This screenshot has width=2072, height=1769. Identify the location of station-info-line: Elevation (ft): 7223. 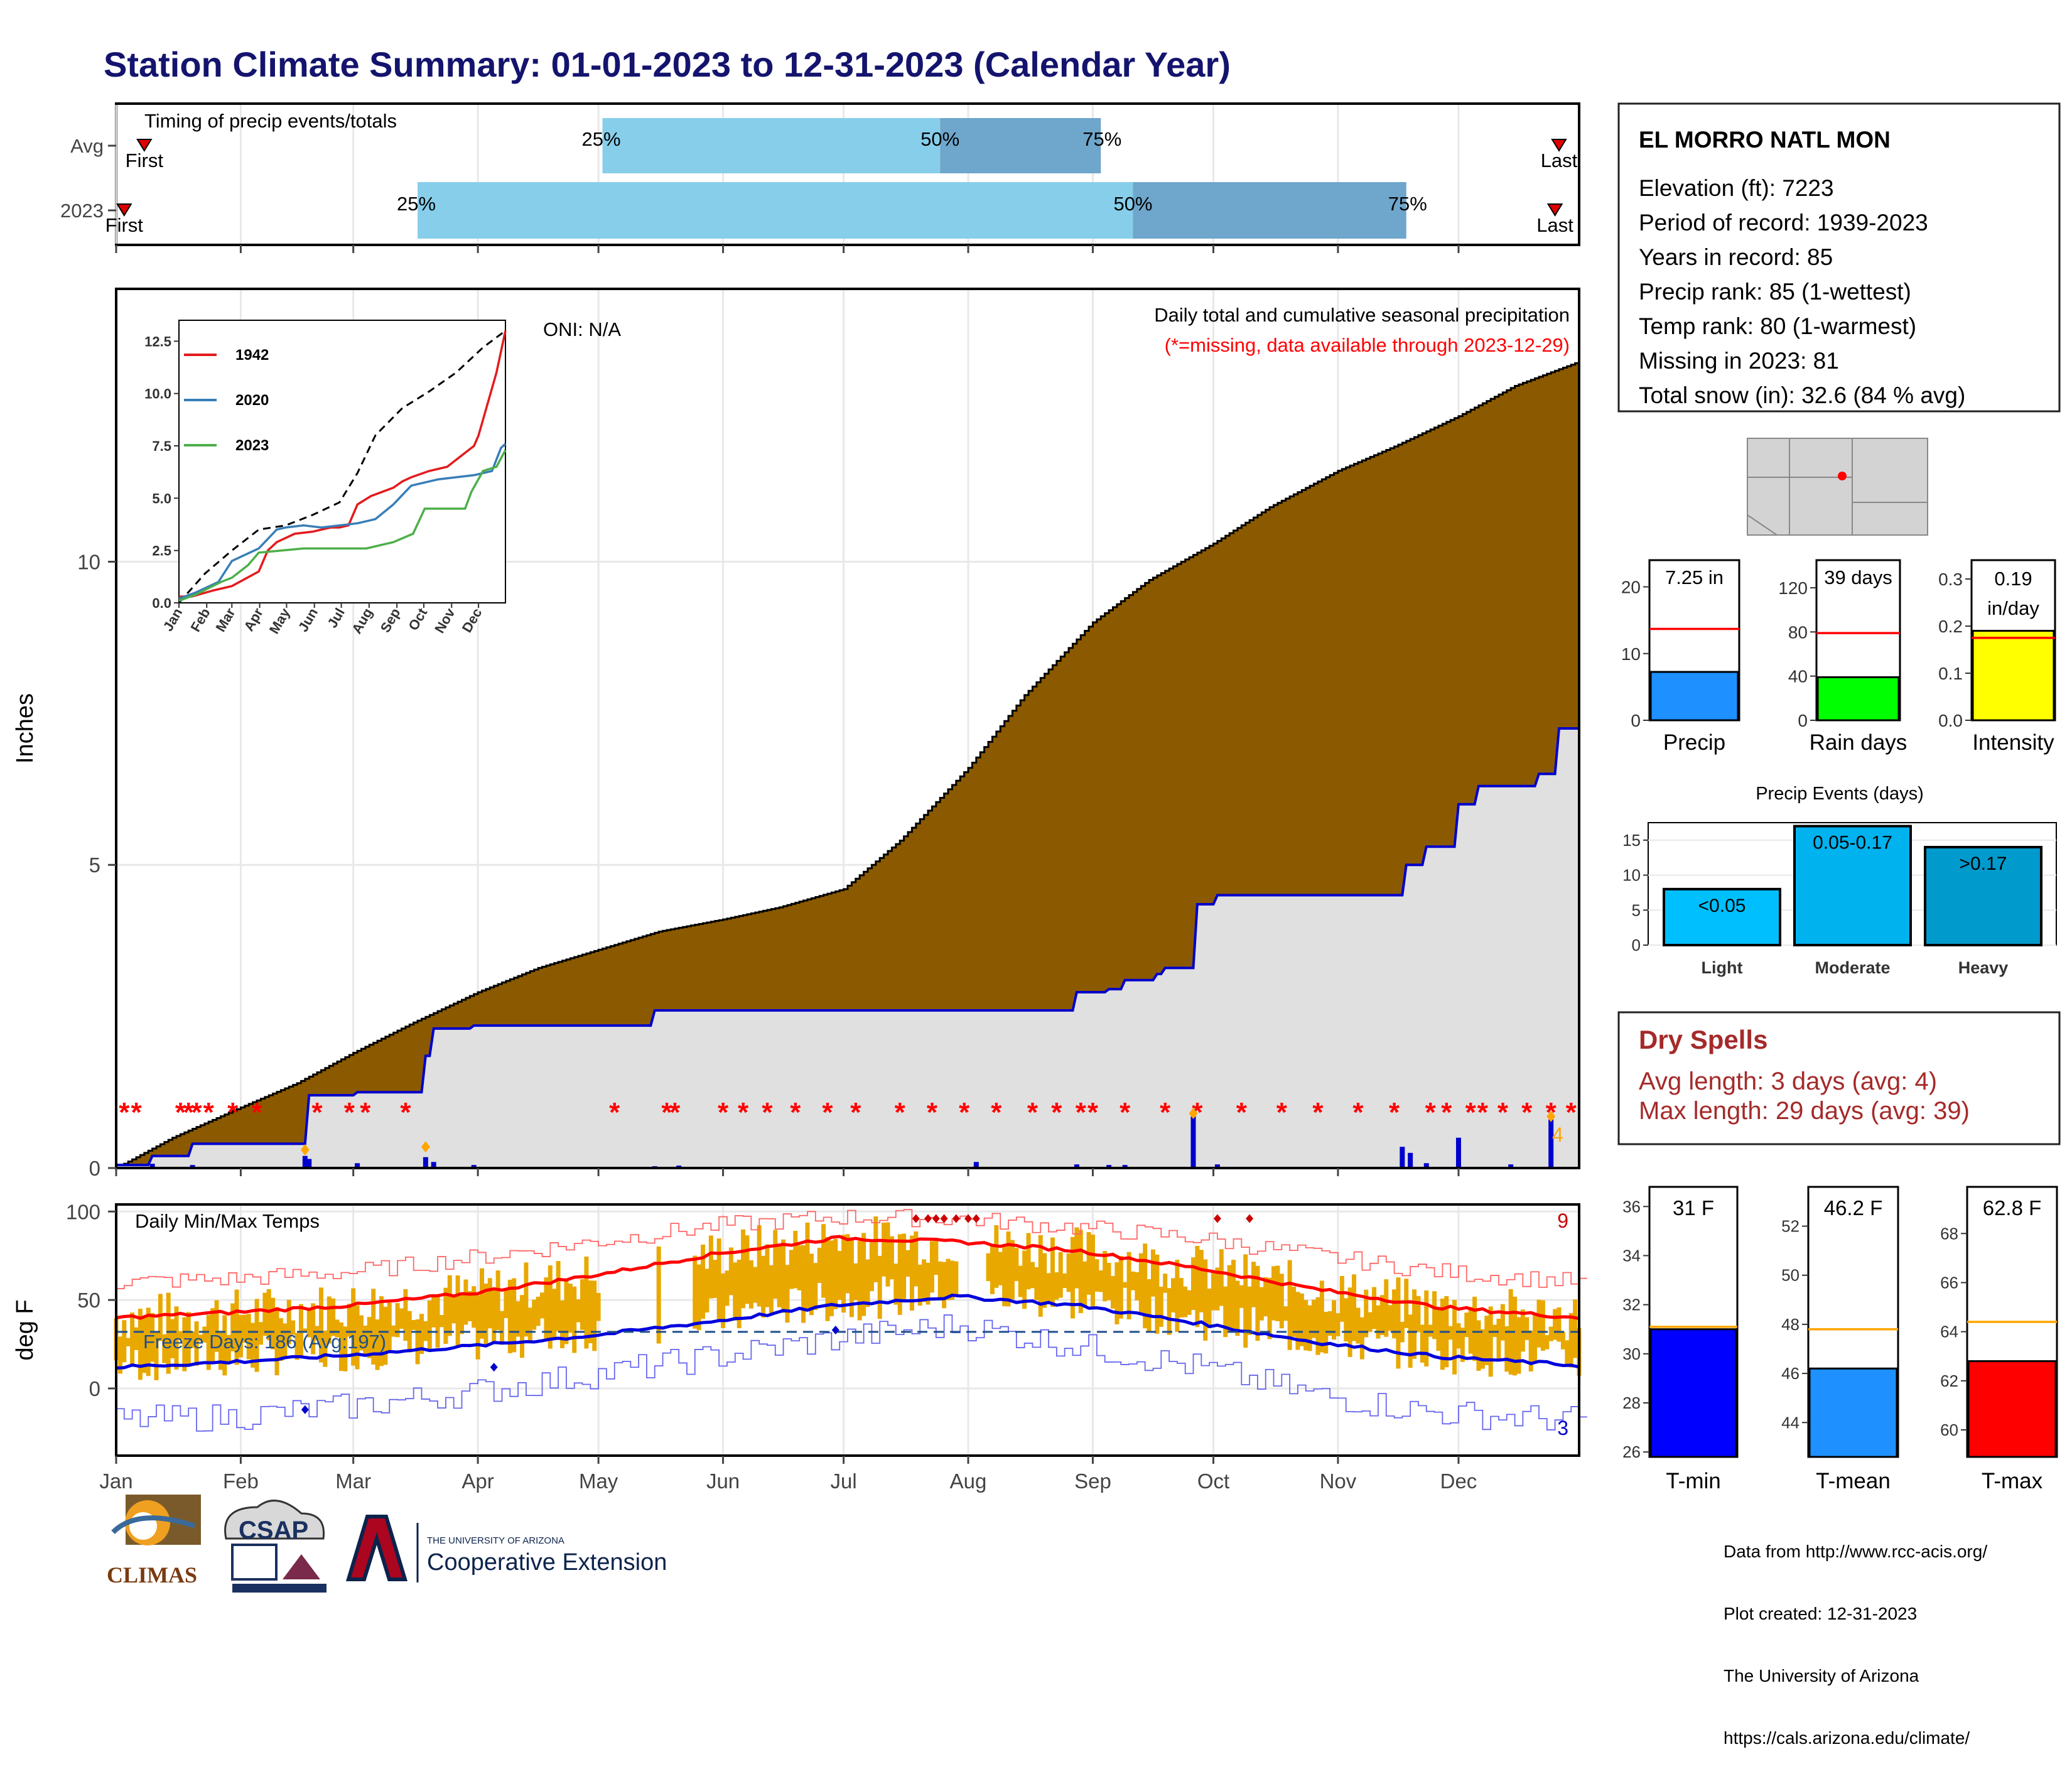
(1736, 188).